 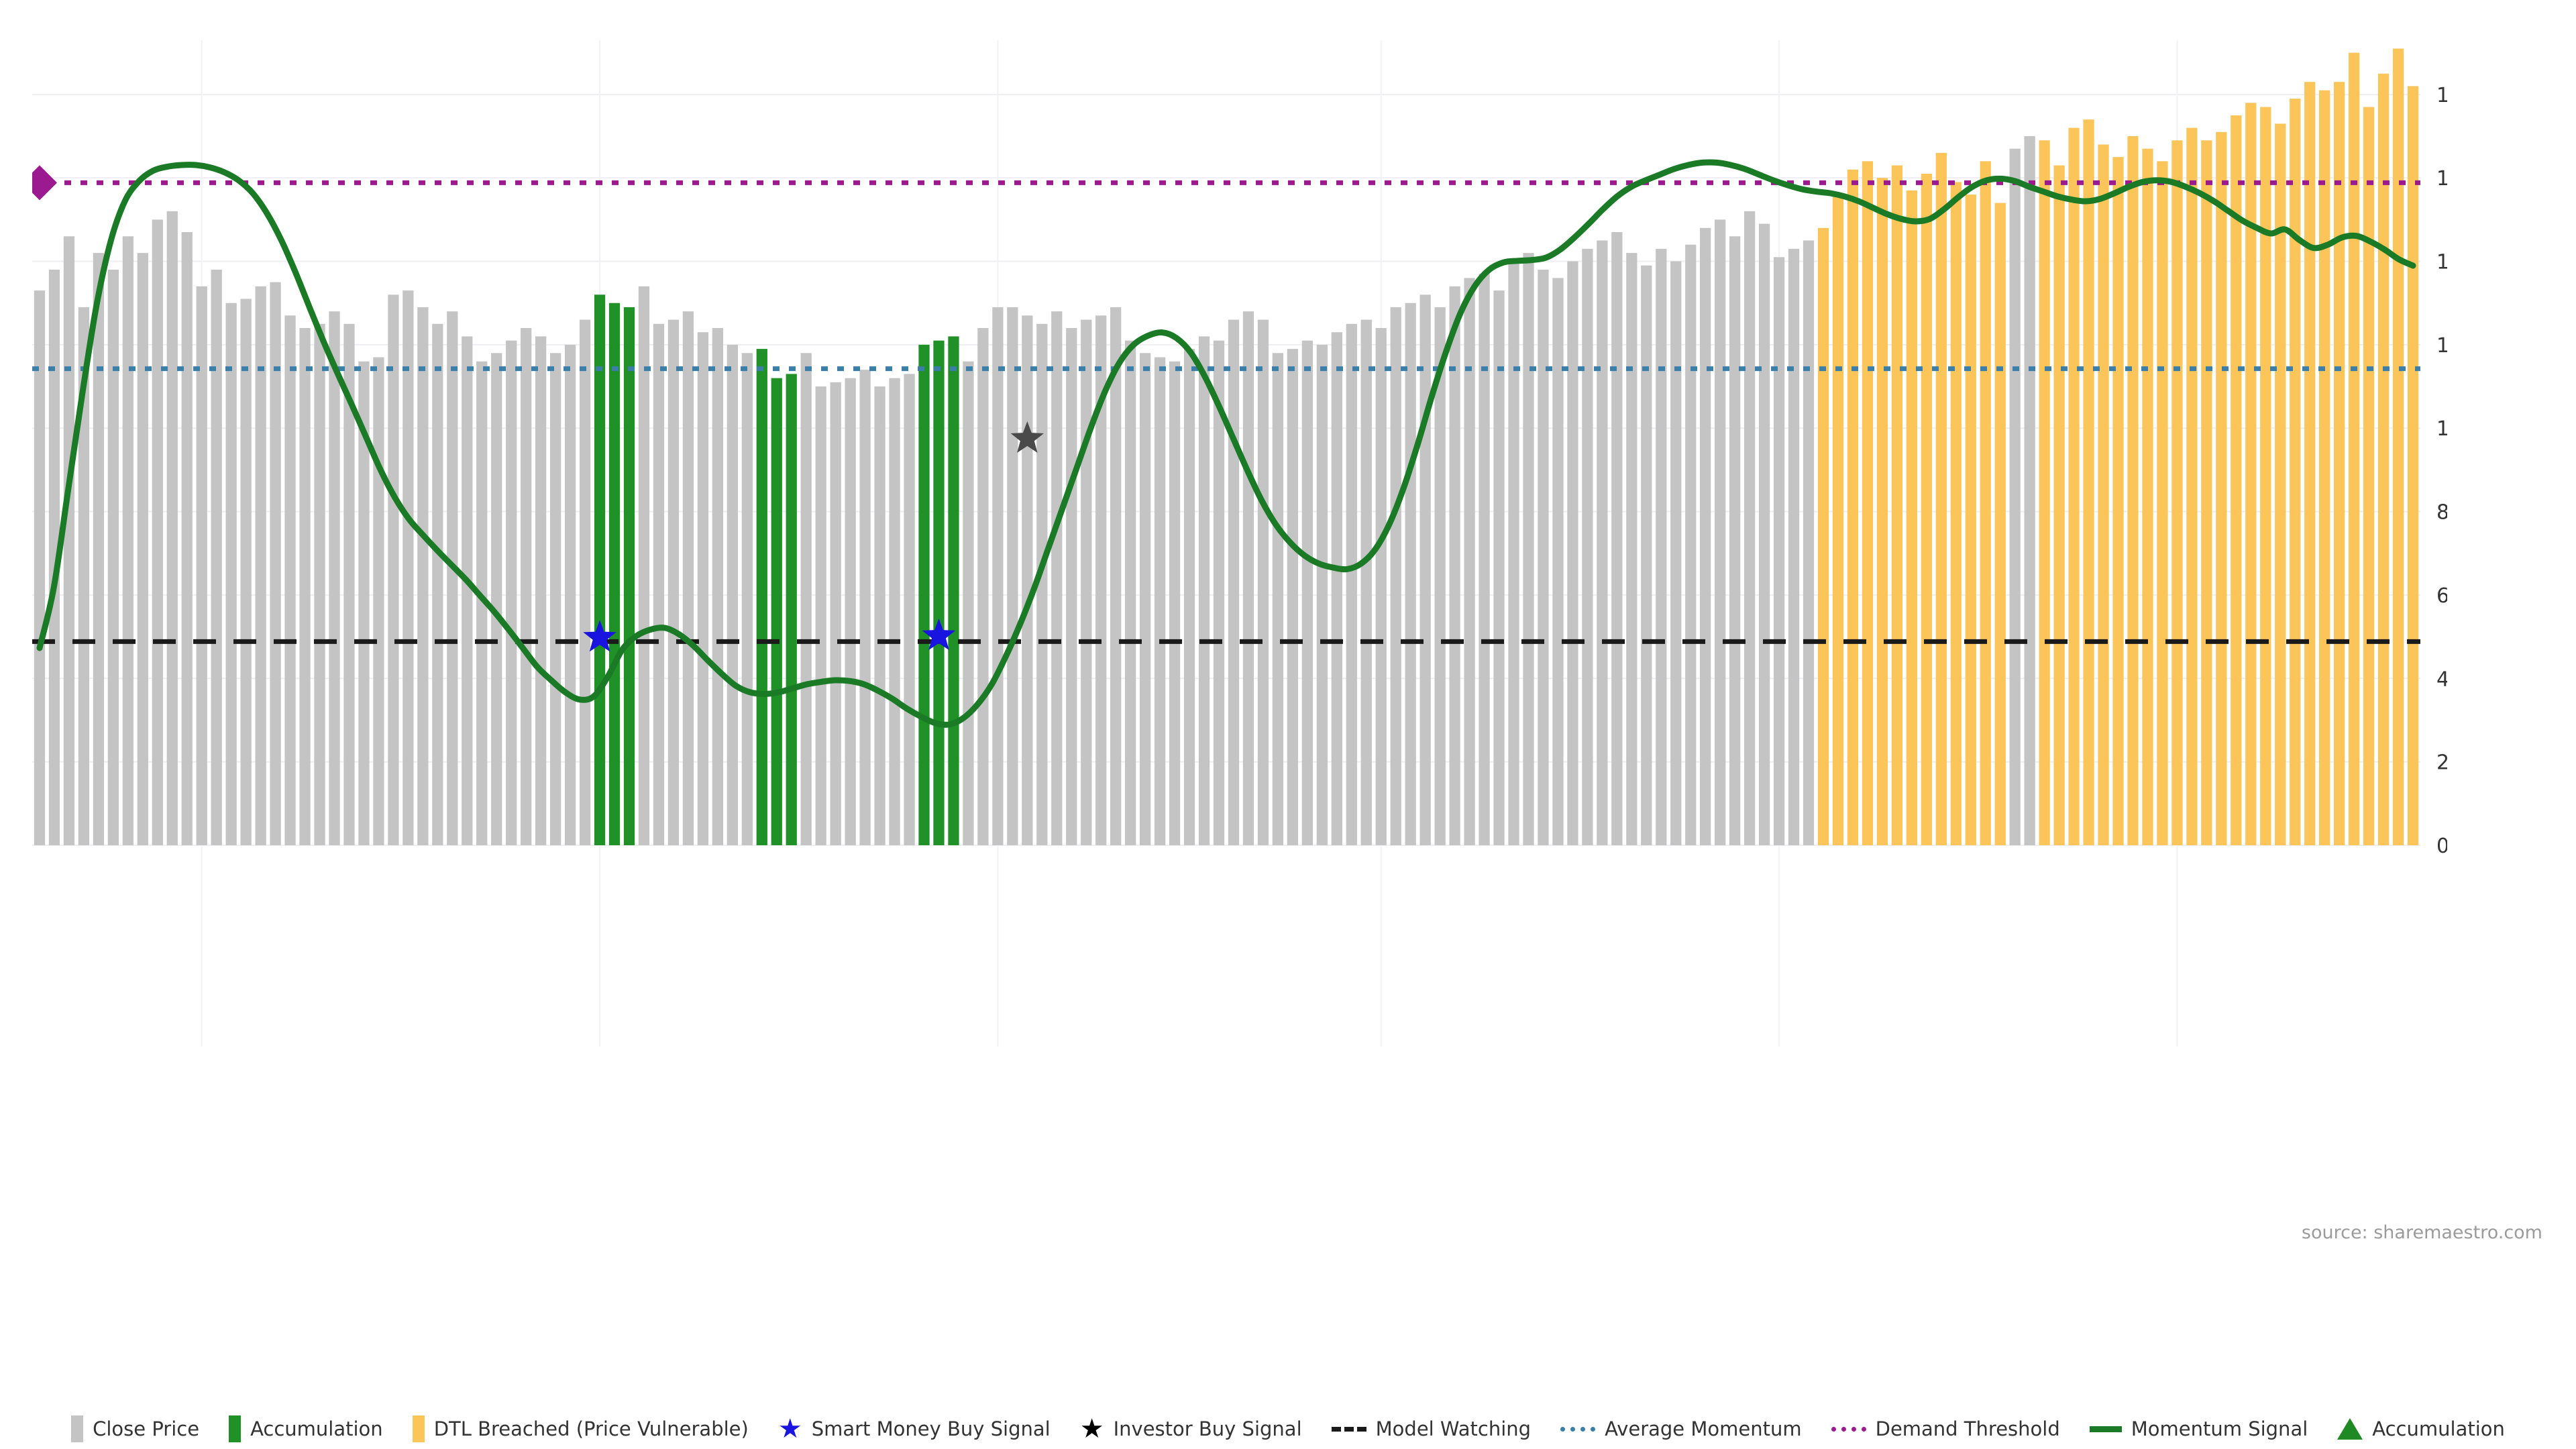 What do you see at coordinates (306, 1428) in the screenshot?
I see `legend-item-accumulation: Accumulation` at bounding box center [306, 1428].